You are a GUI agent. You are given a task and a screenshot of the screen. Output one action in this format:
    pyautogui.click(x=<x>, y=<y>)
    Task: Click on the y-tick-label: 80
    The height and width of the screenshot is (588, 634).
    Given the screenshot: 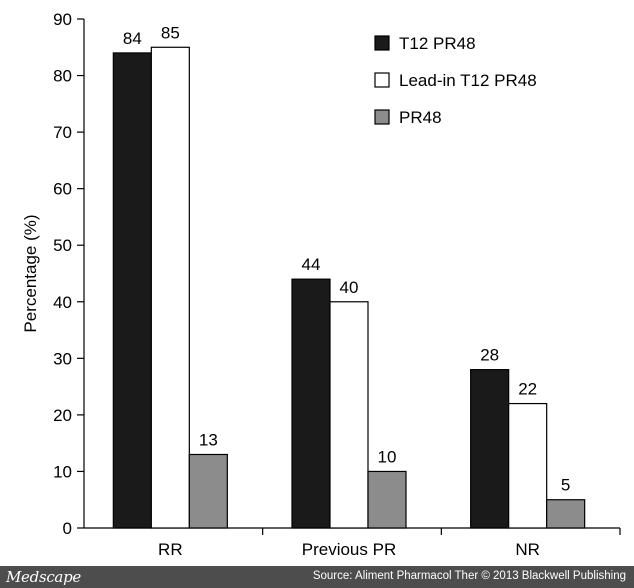 What is the action you would take?
    pyautogui.click(x=62, y=76)
    